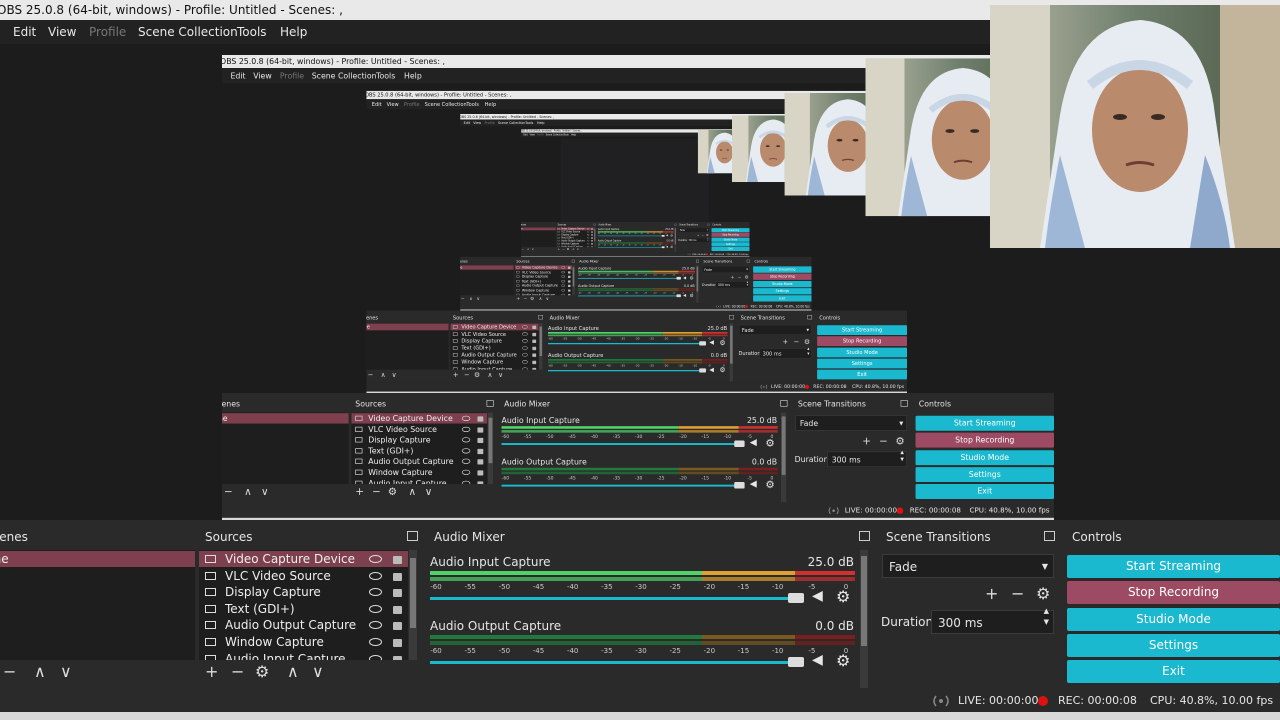  I want to click on control-button: Start Streaming, so click(730, 230).